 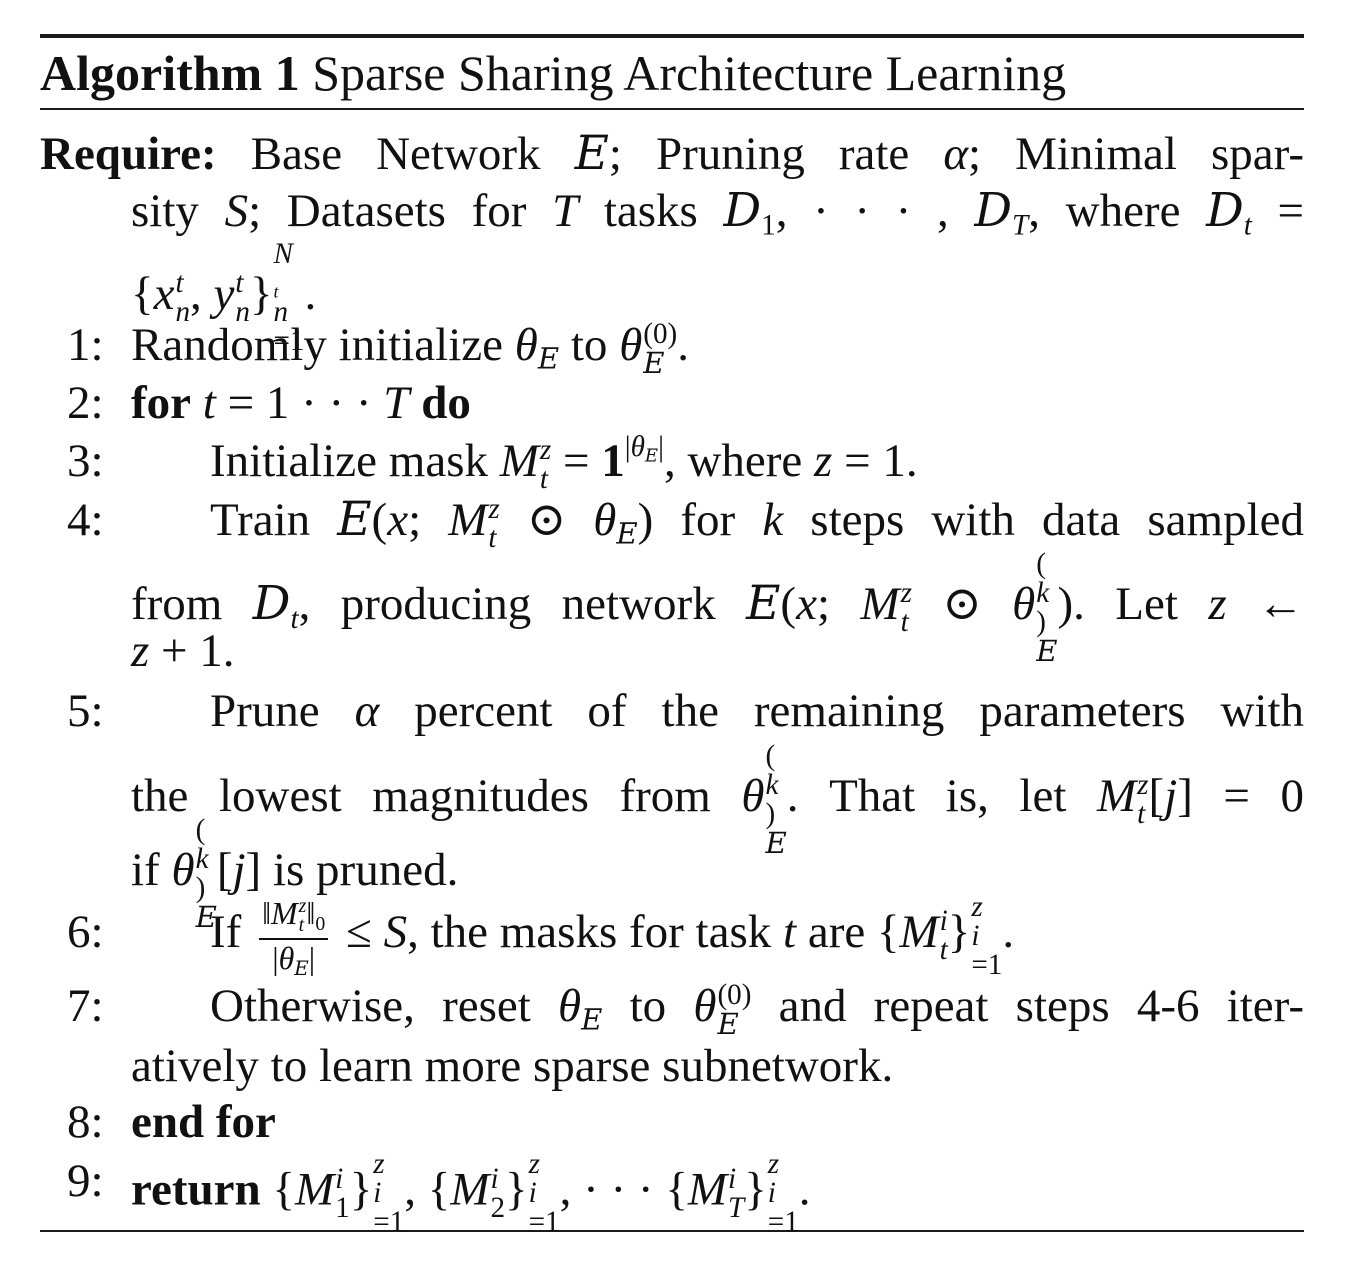 I want to click on keyword-for: for, so click(x=161, y=403).